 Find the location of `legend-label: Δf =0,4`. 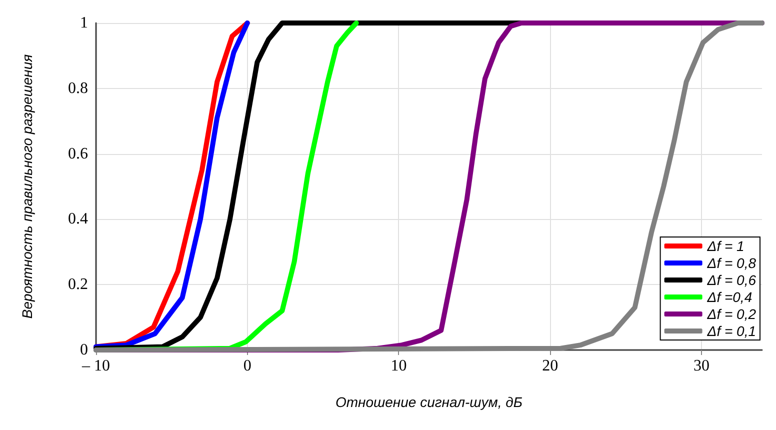

legend-label: Δf =0,4 is located at coordinates (729, 297).